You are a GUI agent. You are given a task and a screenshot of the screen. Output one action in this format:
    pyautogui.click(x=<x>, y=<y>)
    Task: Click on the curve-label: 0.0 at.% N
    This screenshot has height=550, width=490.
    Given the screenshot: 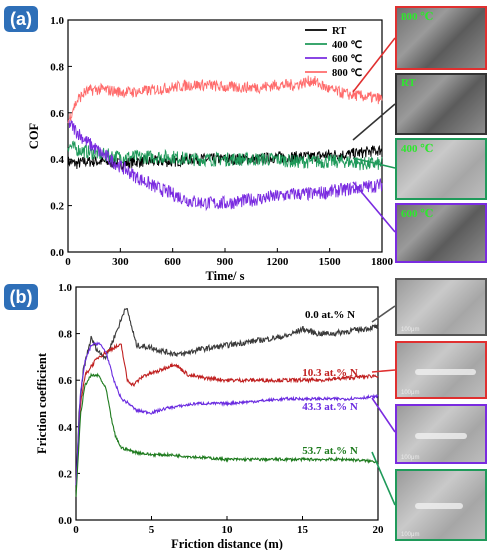 What is the action you would take?
    pyautogui.click(x=330, y=315)
    